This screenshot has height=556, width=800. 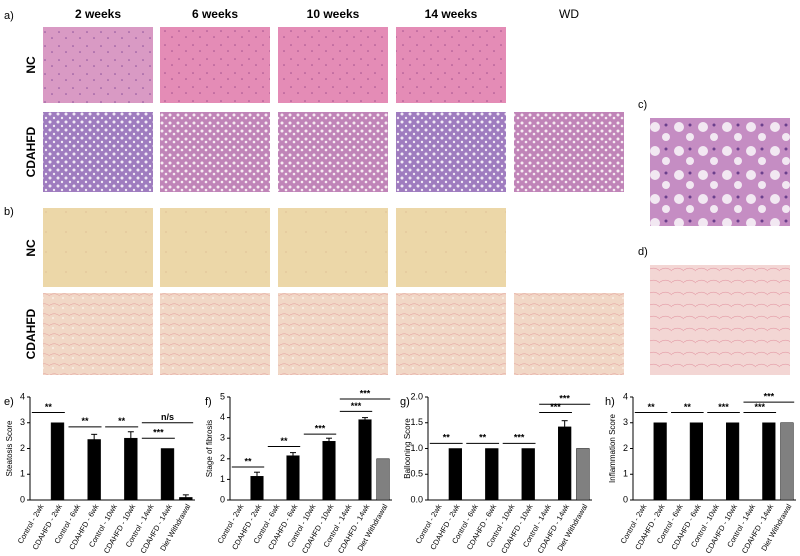 I want to click on y-tick-label: 1.5, so click(x=416, y=422).